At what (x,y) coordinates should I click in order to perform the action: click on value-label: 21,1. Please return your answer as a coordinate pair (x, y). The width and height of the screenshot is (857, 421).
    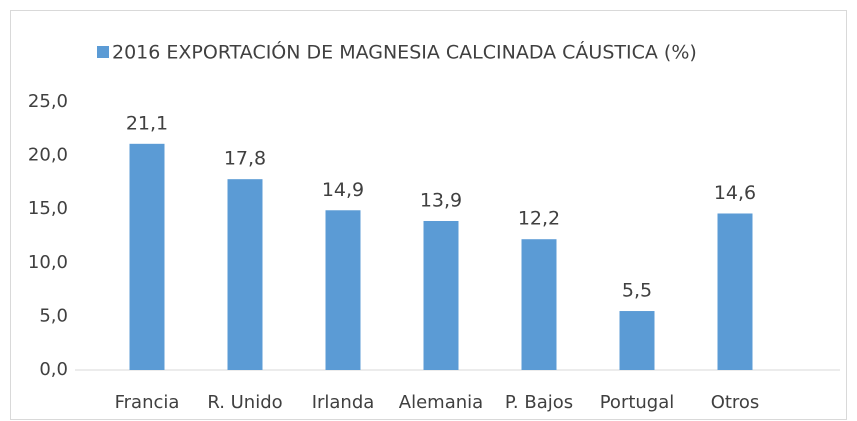
    Looking at the image, I should click on (147, 123).